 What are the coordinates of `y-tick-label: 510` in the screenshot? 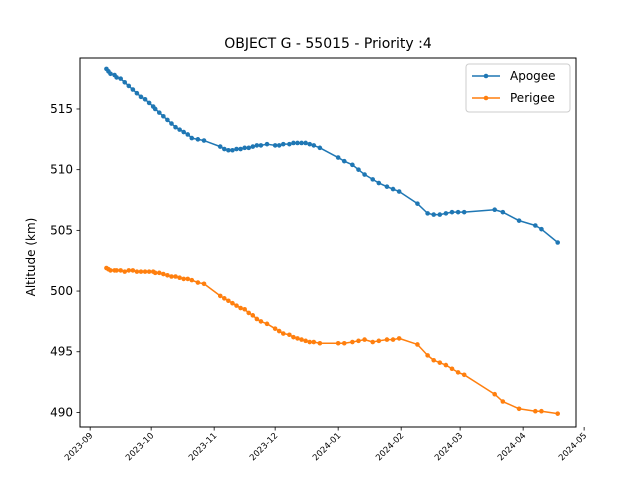 It's located at (61, 170).